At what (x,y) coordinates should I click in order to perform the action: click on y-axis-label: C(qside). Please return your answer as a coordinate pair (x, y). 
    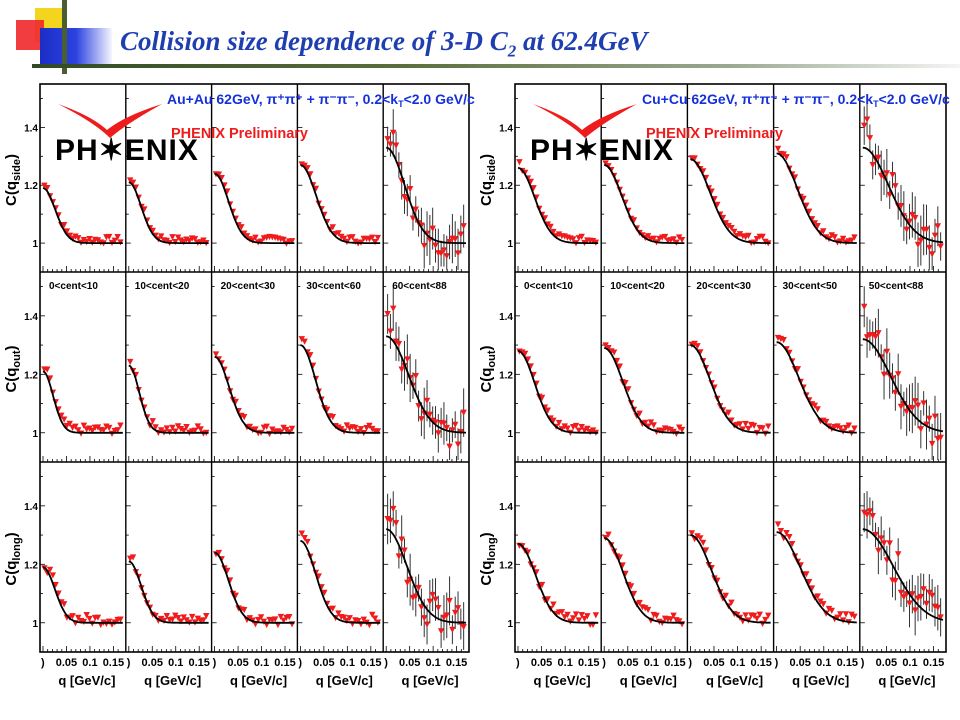
    Looking at the image, I should click on (13, 180).